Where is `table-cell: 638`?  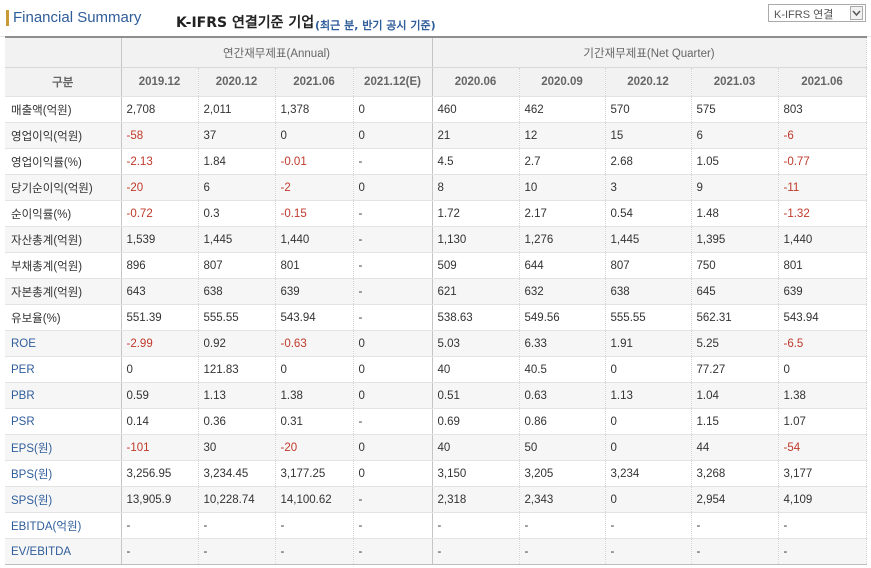
table-cell: 638 is located at coordinates (648, 291).